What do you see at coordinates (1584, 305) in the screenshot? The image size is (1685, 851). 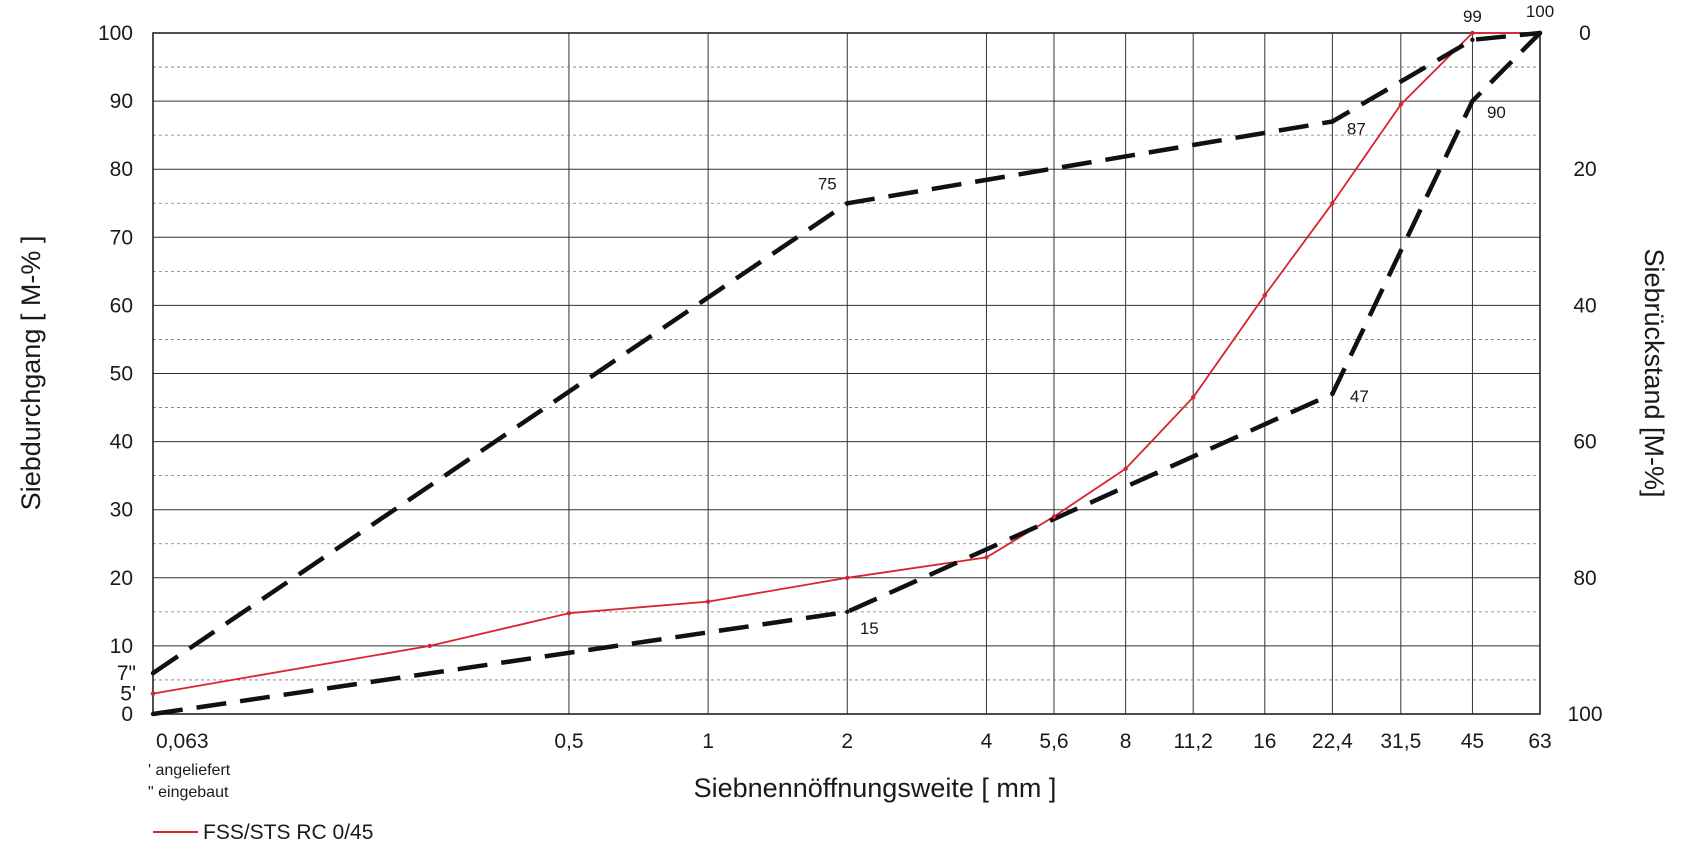 I see `y2-tick-label: 40` at bounding box center [1584, 305].